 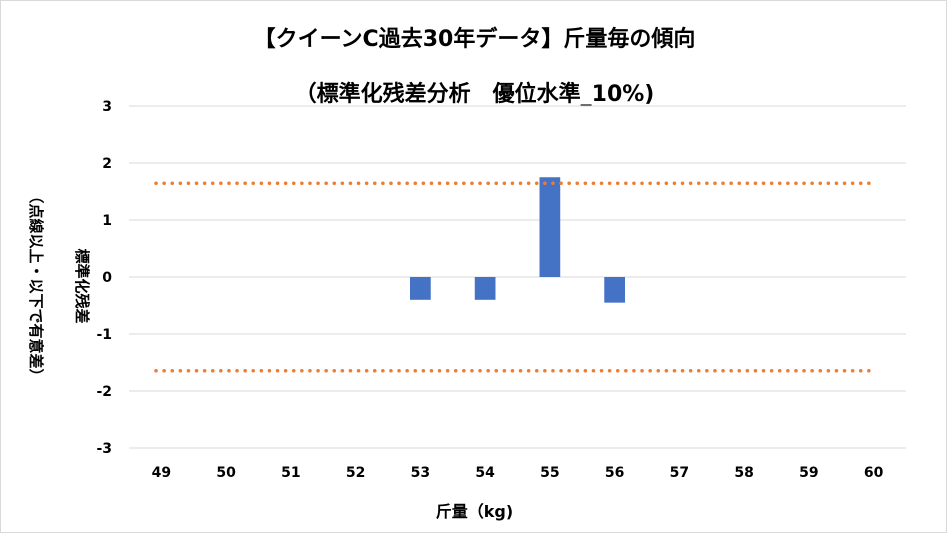 I want to click on y-axis-label-line1: 標準化残差, so click(x=82, y=286).